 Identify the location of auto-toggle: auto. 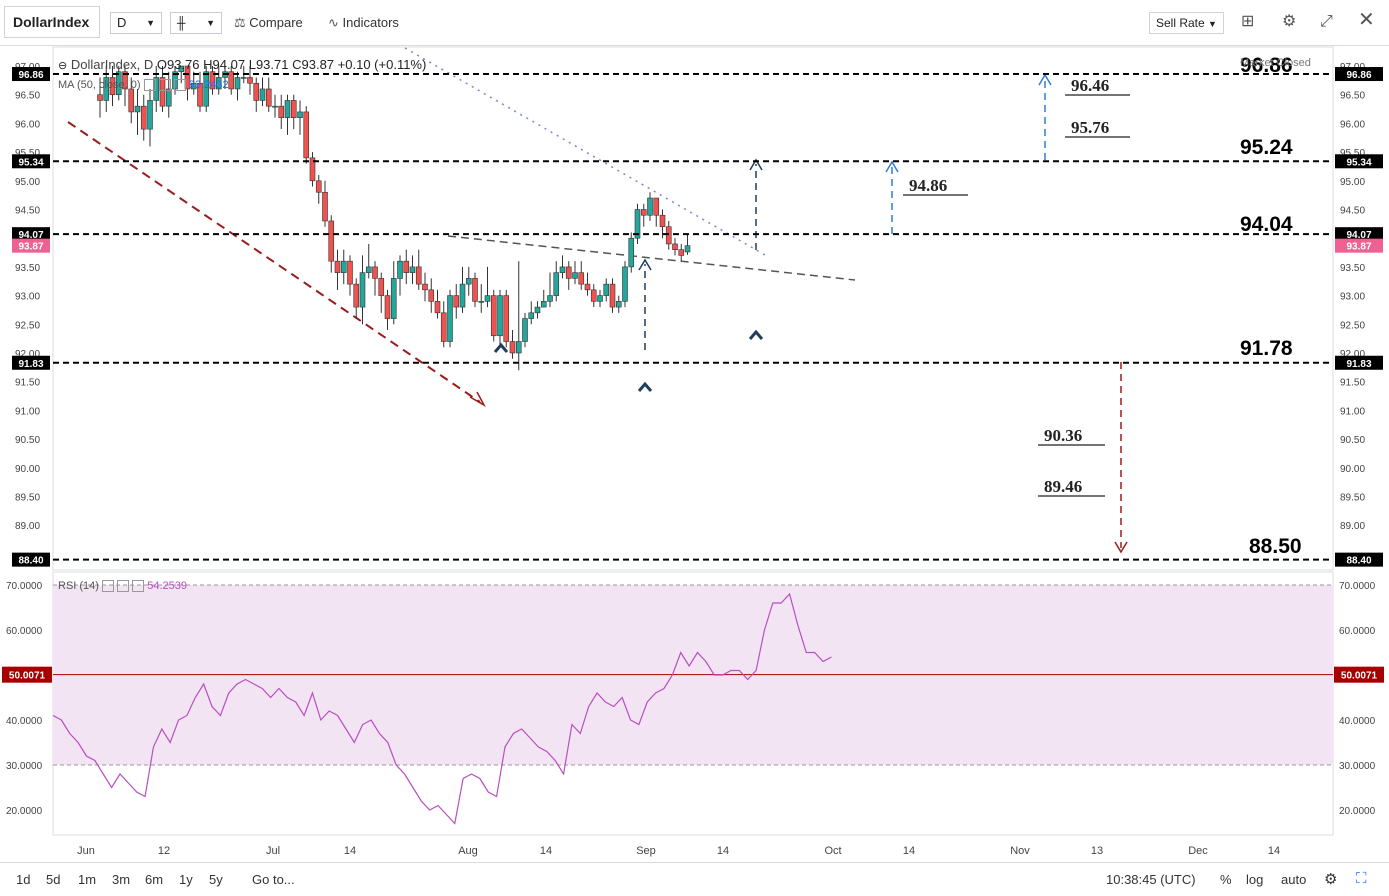
(1294, 879).